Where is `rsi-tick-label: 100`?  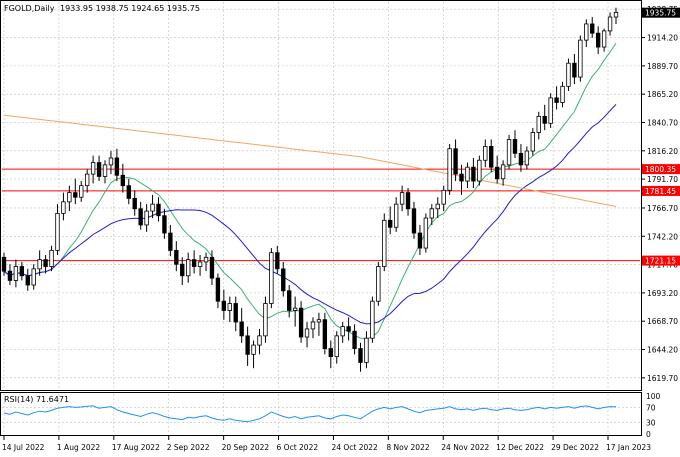 rsi-tick-label: 100 is located at coordinates (653, 396).